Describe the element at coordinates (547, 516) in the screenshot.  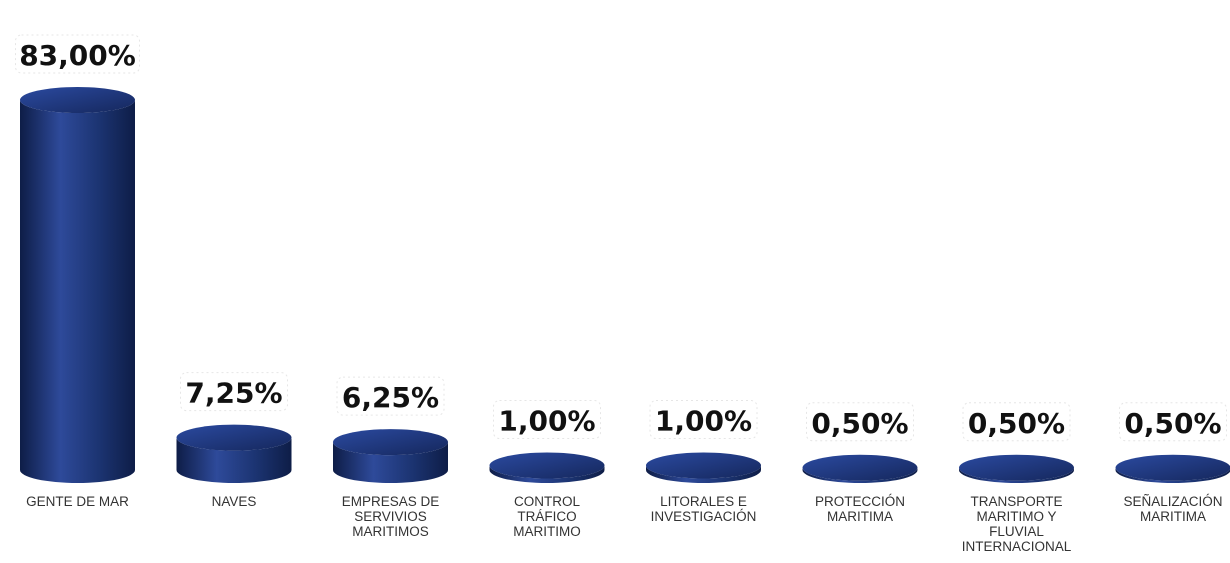
I see `category-label: CONTROL TRÁFICO MARITIMO` at that location.